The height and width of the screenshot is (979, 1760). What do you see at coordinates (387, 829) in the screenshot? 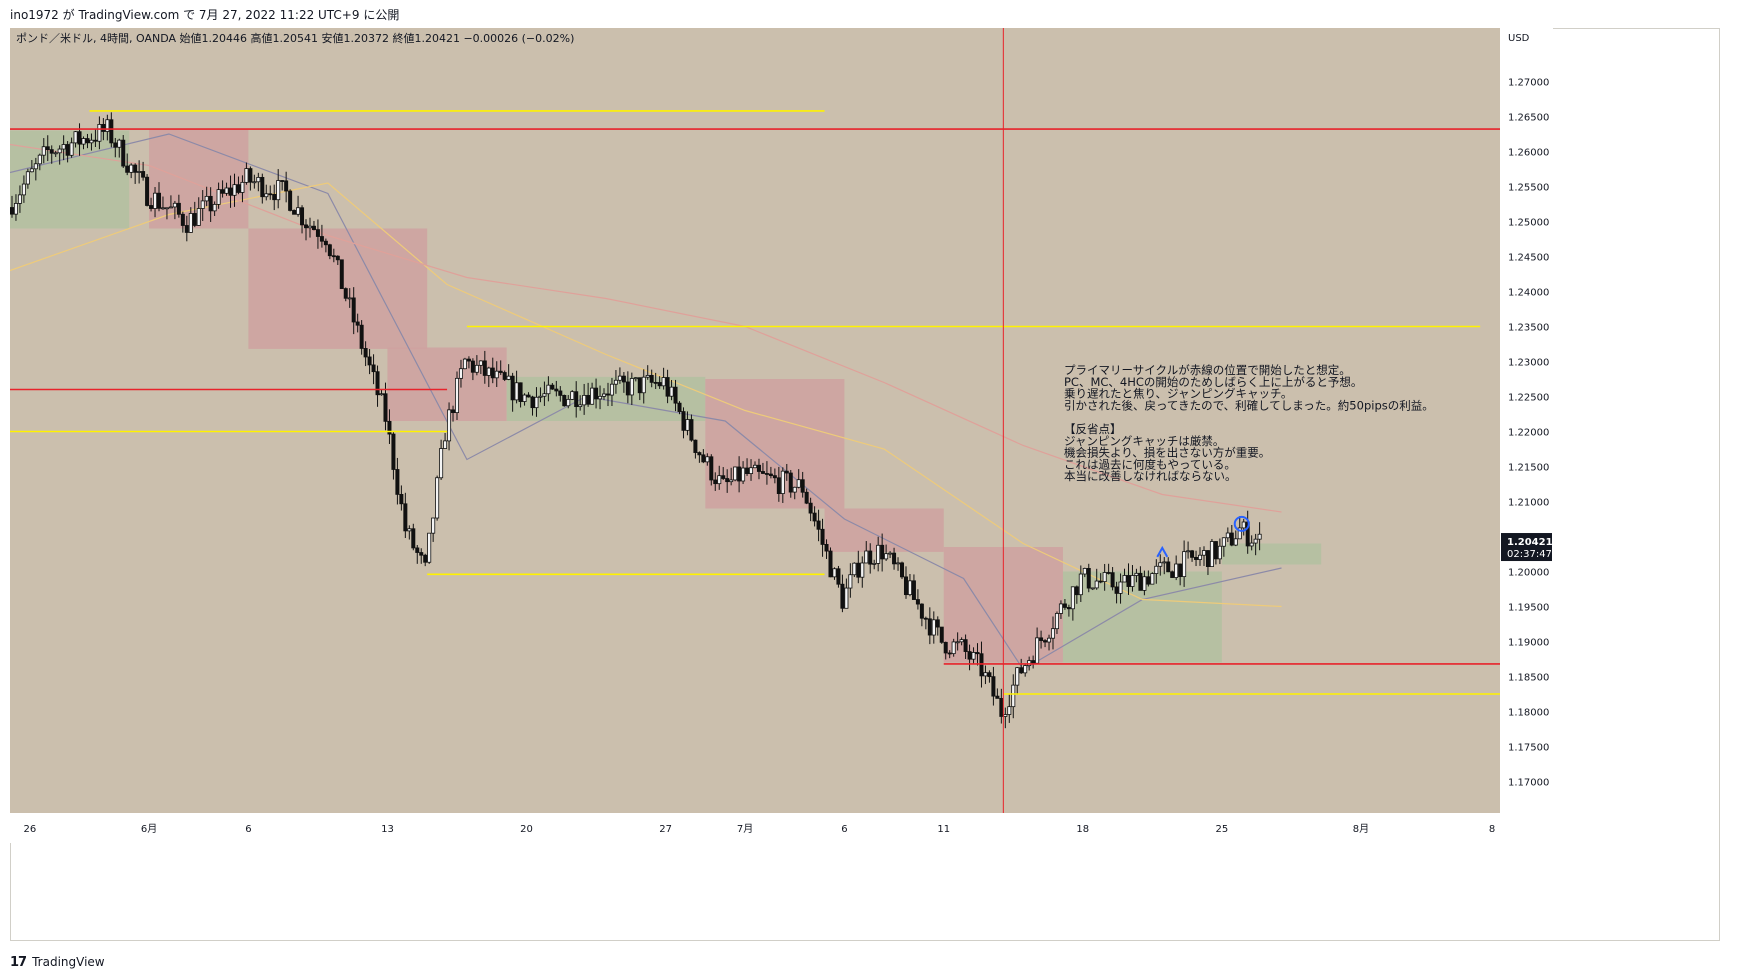
I see `time-tick-label: 13` at bounding box center [387, 829].